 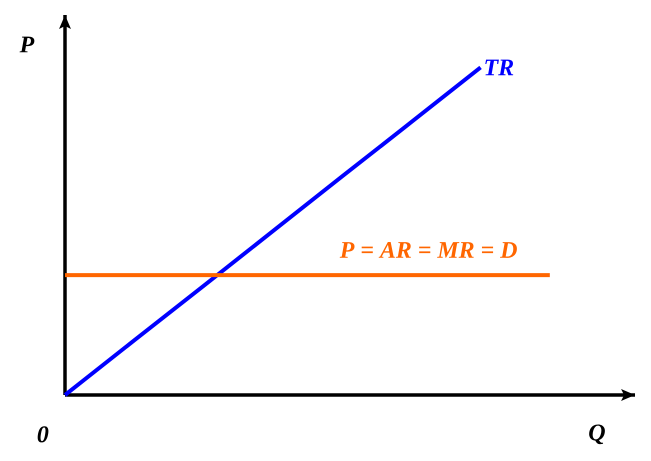 What do you see at coordinates (428, 250) in the screenshot?
I see `series-label: P = AR = MR = D` at bounding box center [428, 250].